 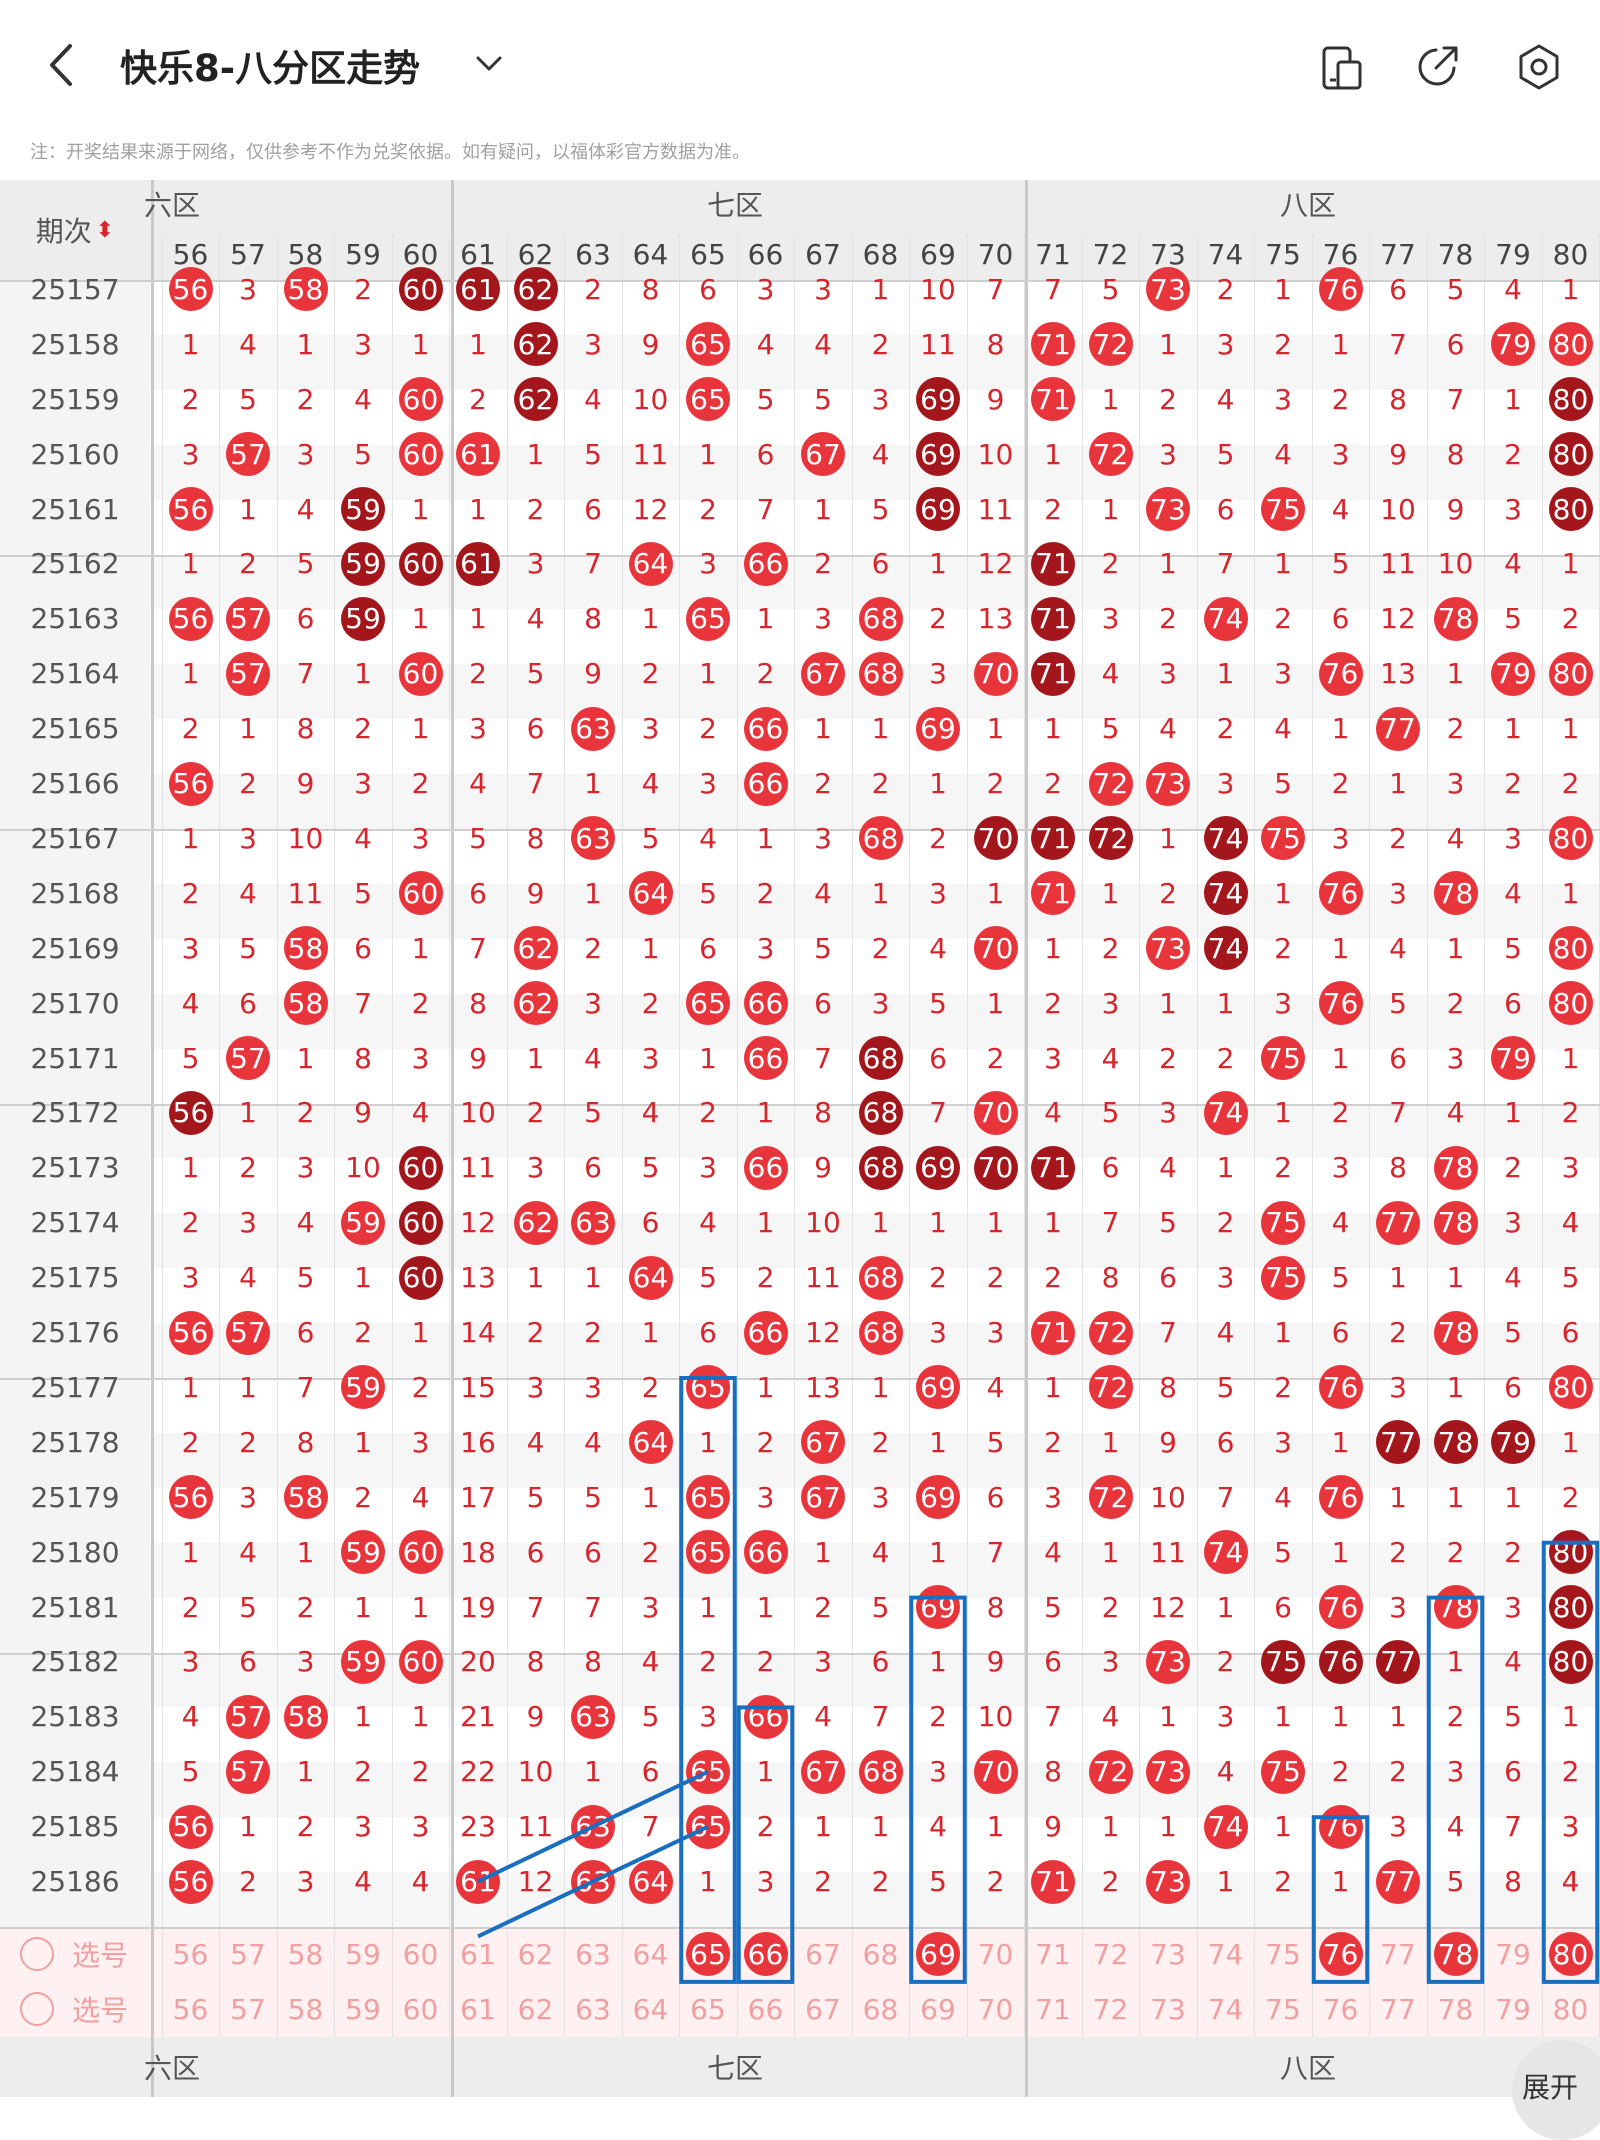 What do you see at coordinates (1513, 254) in the screenshot?
I see `column-header: 79` at bounding box center [1513, 254].